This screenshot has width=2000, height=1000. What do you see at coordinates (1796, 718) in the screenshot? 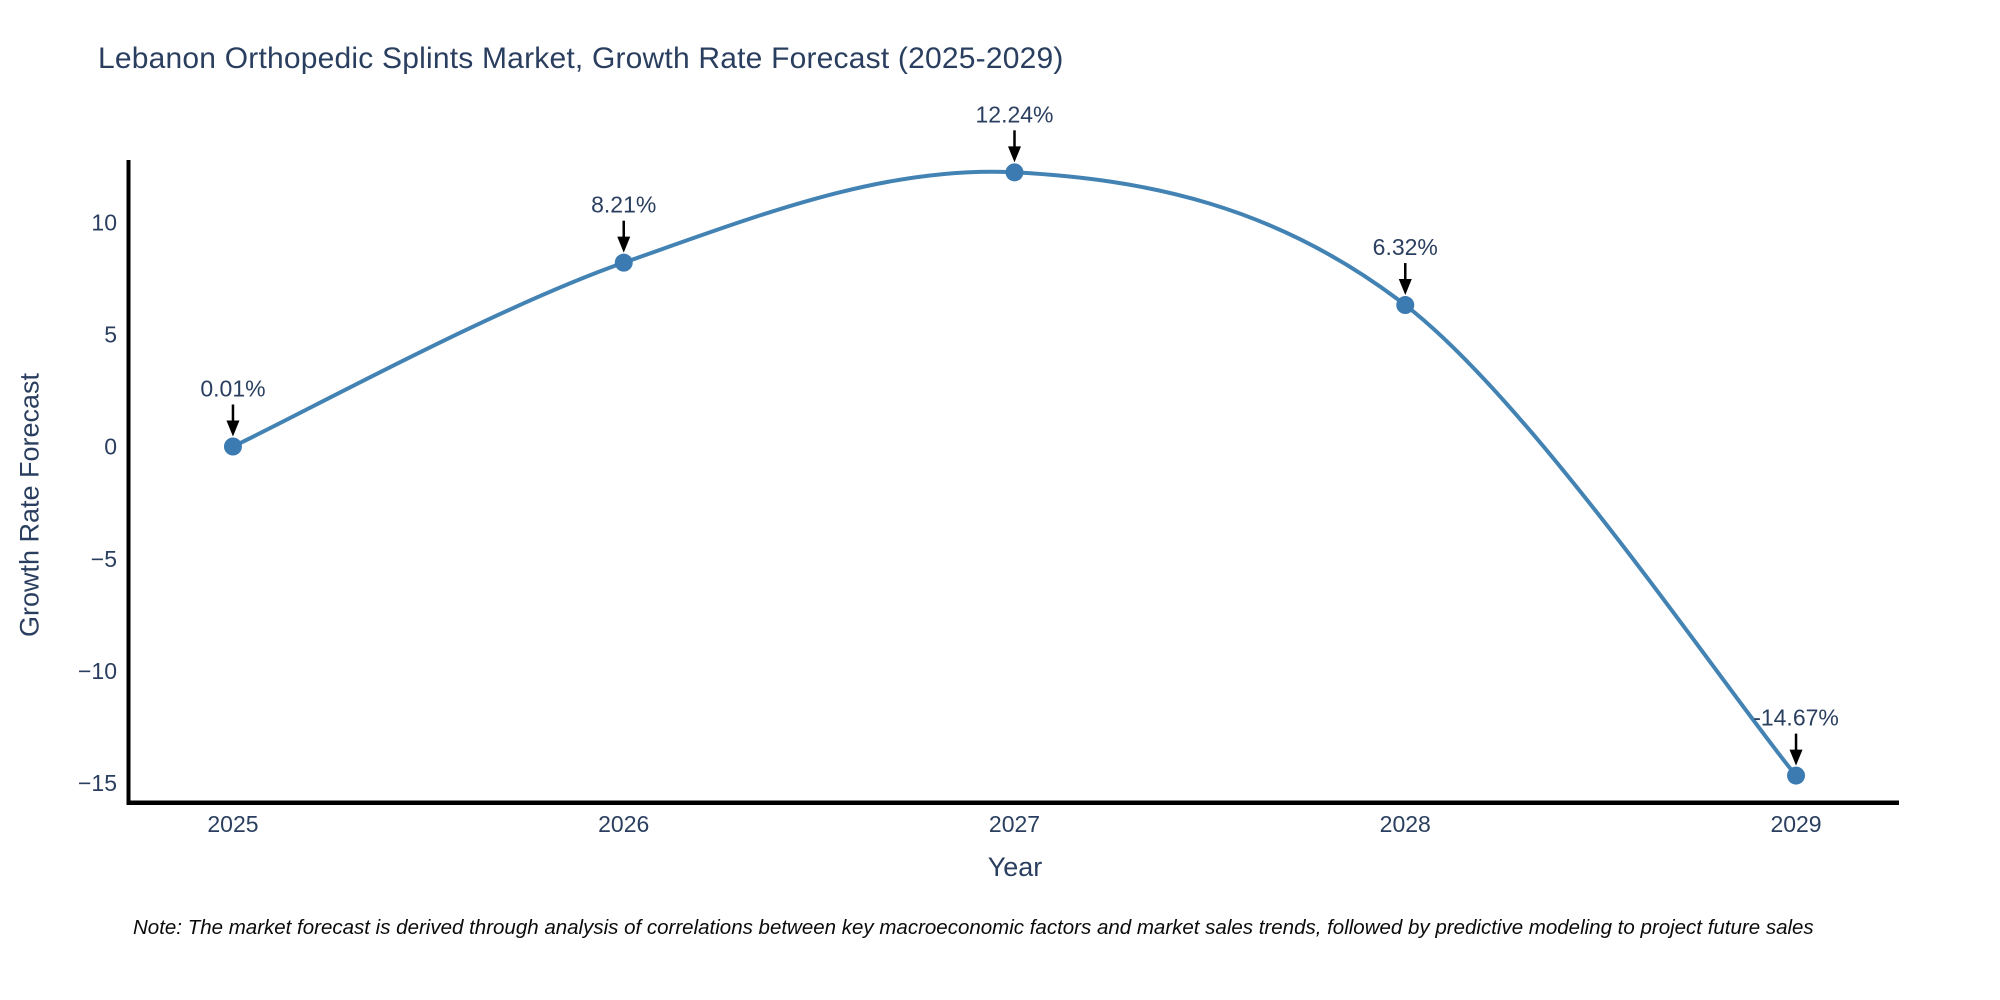
I see `point-annotation-label: -14.67%` at bounding box center [1796, 718].